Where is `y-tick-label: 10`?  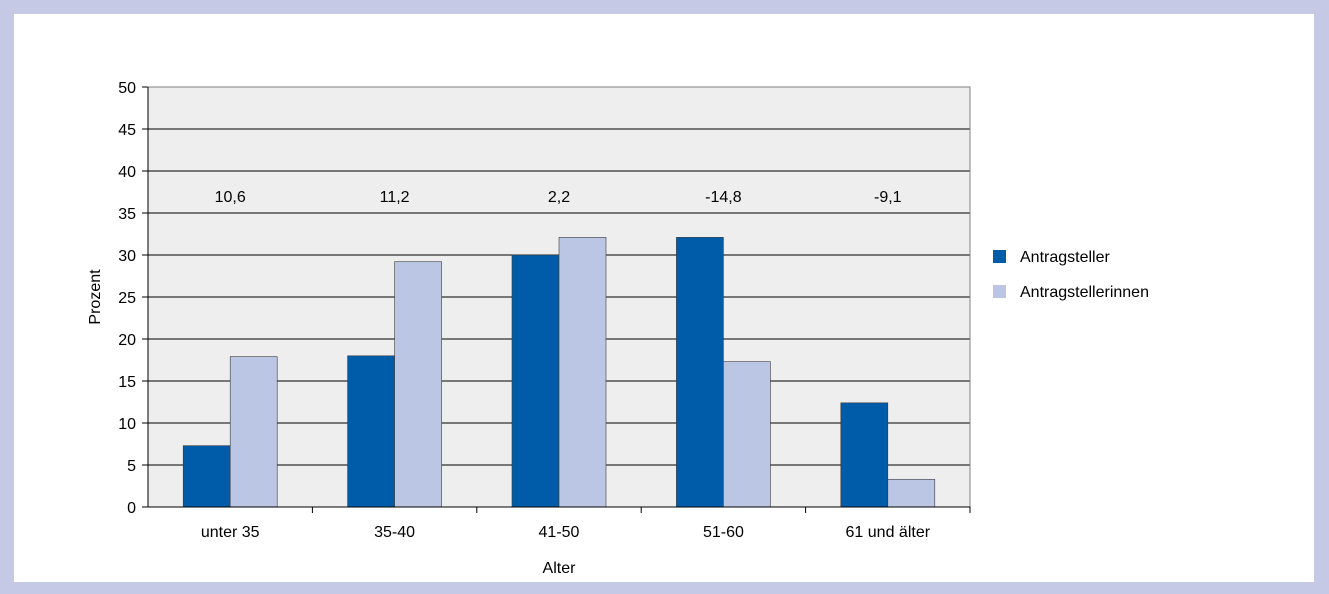 y-tick-label: 10 is located at coordinates (127, 424).